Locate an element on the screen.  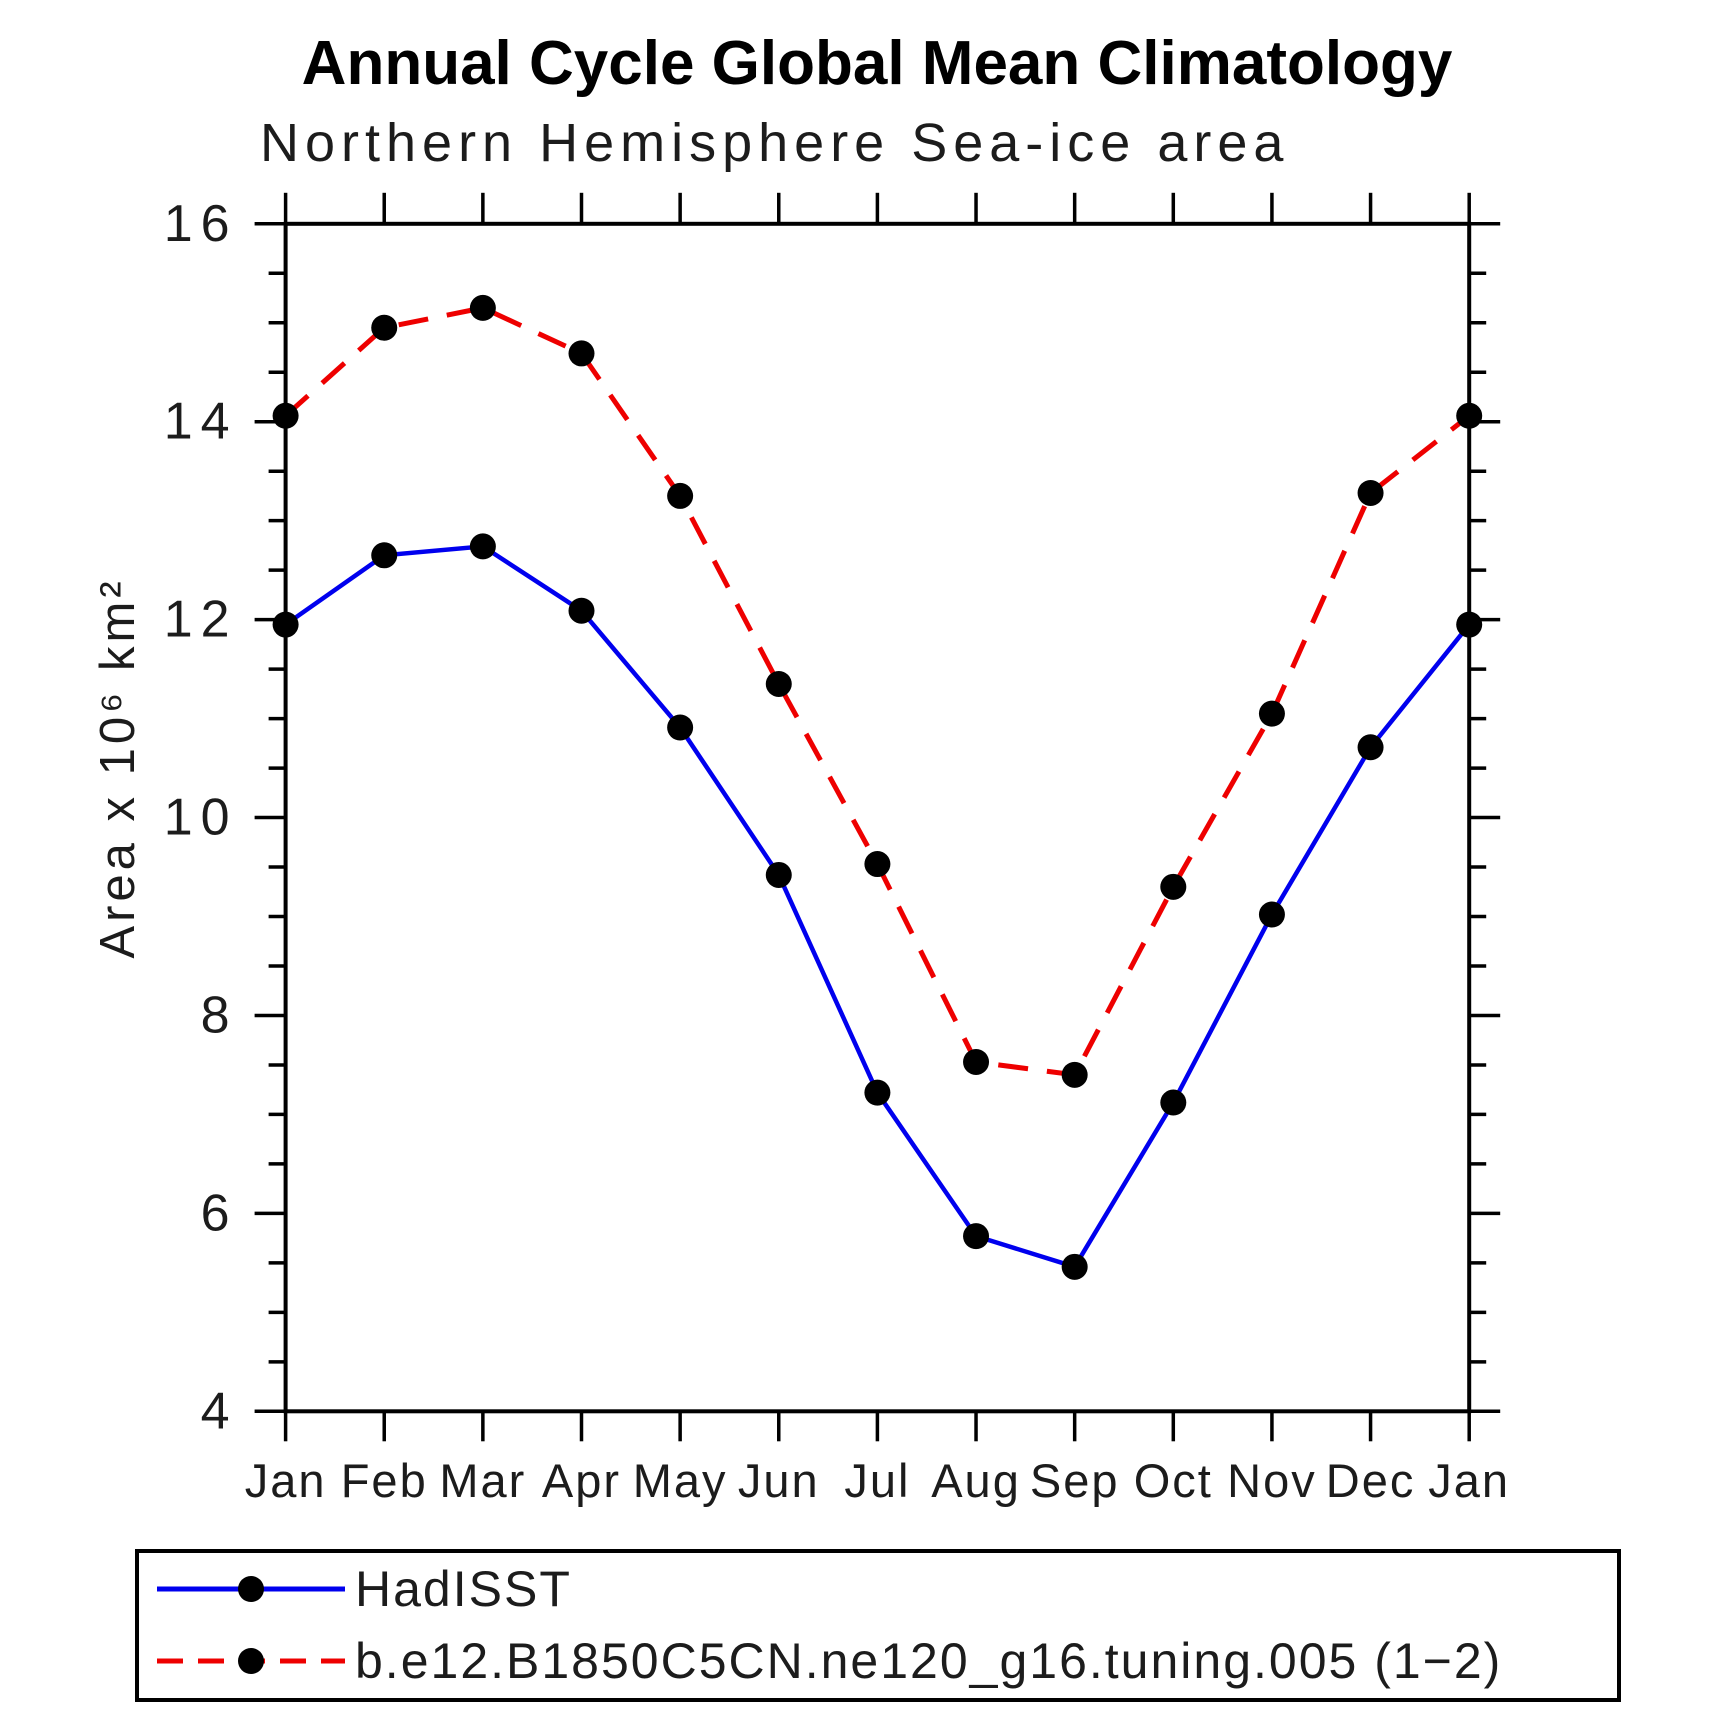
model-line-sample is located at coordinates (251, 1661).